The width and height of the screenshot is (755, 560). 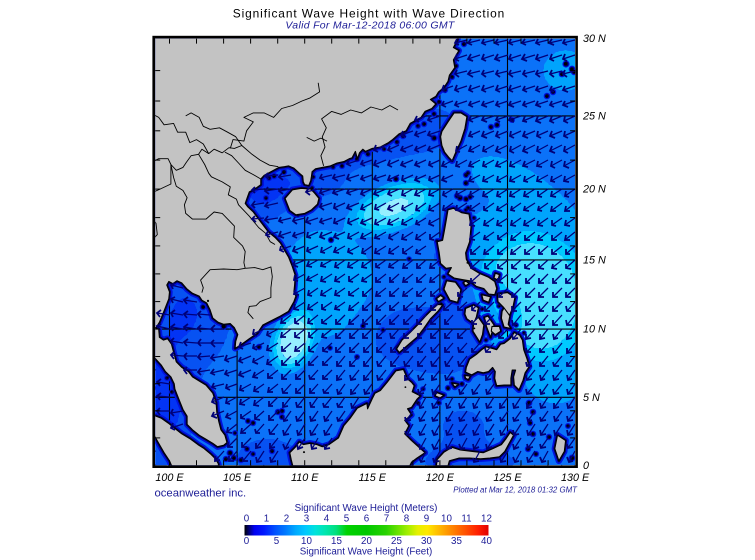 I want to click on svg-text: 100 E, so click(x=169, y=478).